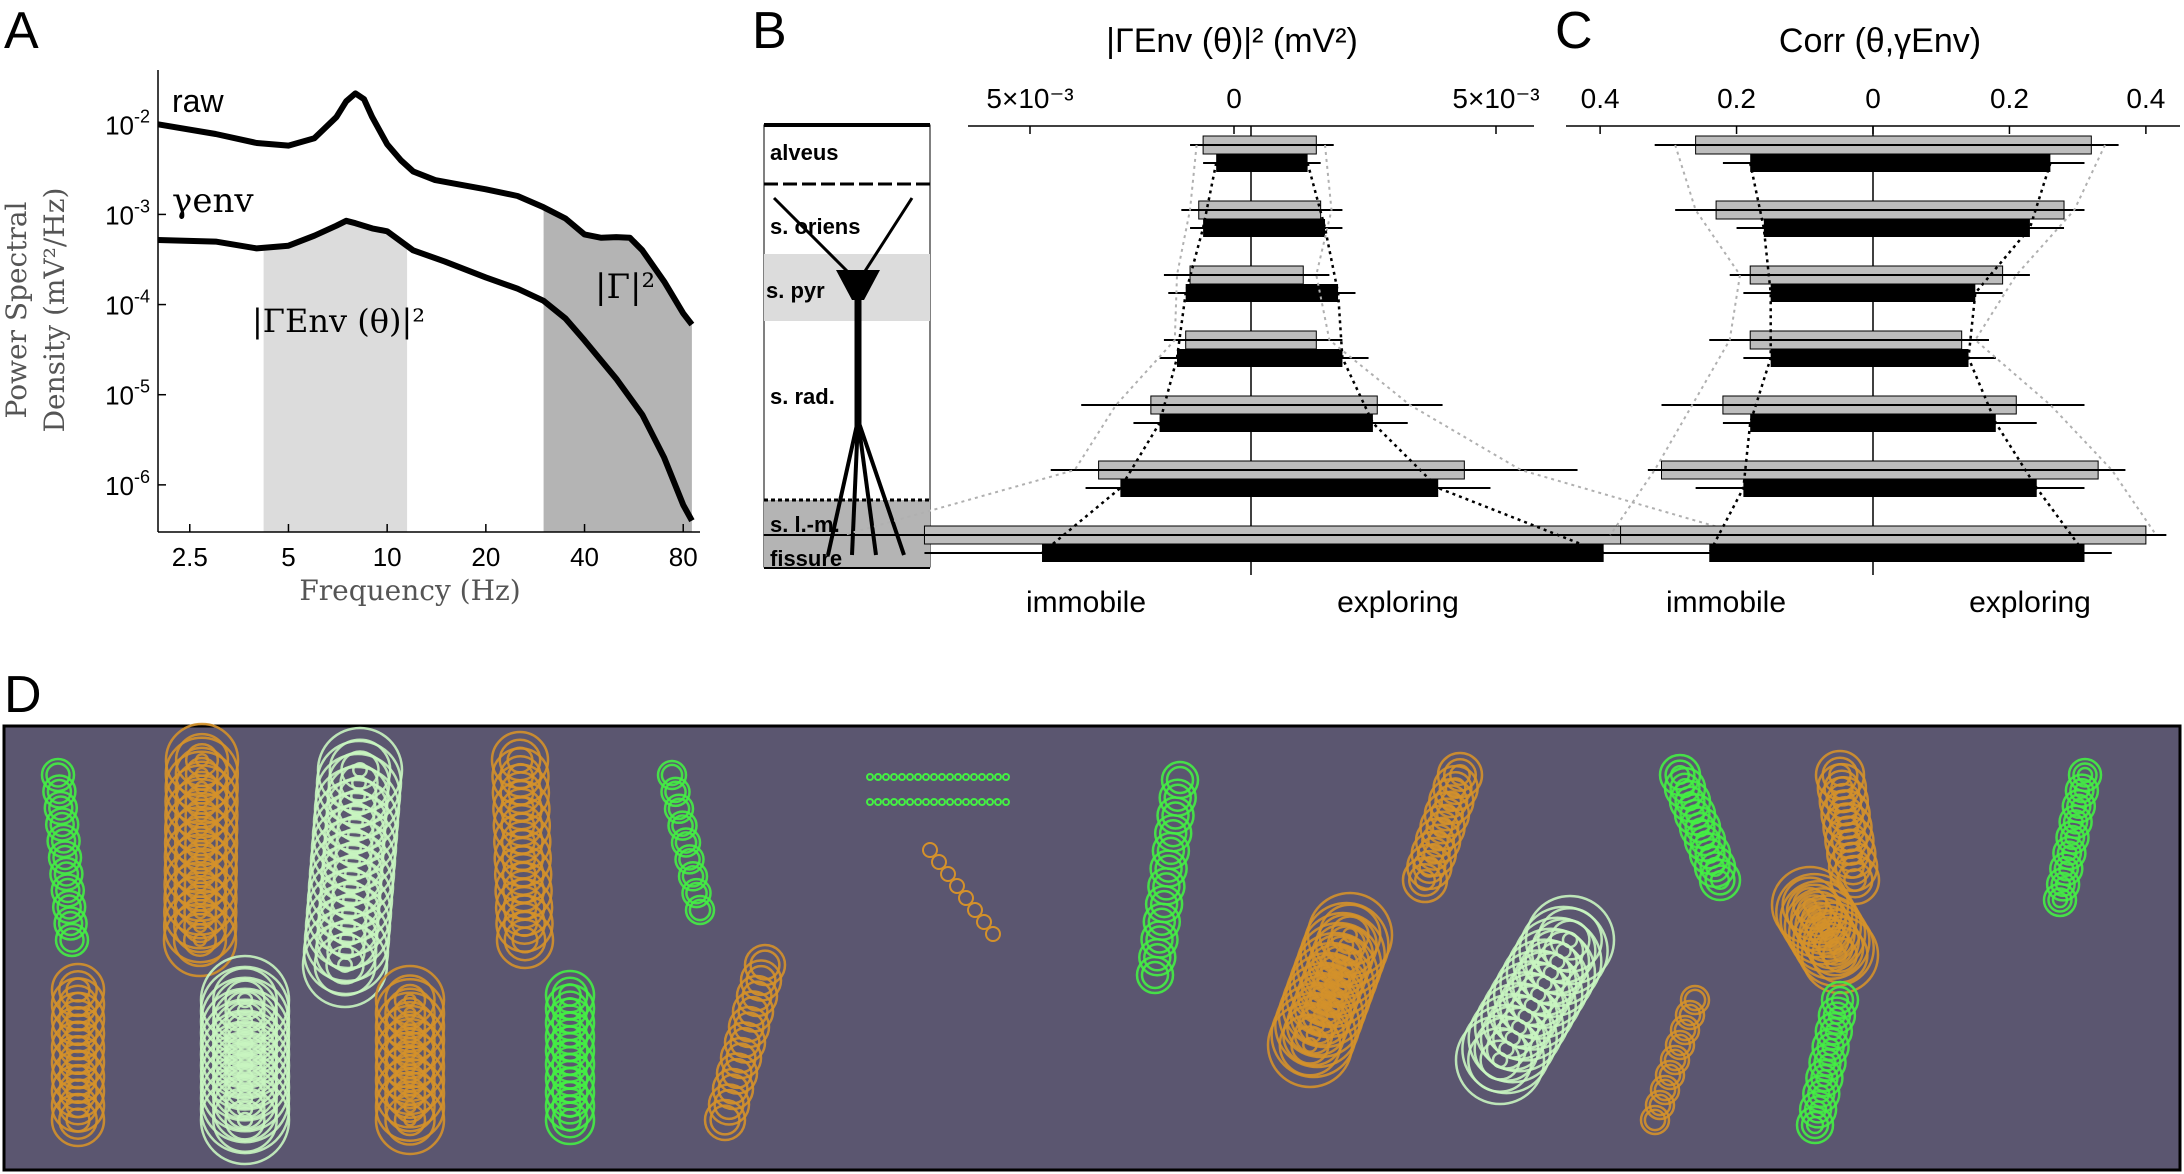 This screenshot has height=1174, width=2184. Describe the element at coordinates (769, 31) in the screenshot. I see `panel-label-b: B` at that location.